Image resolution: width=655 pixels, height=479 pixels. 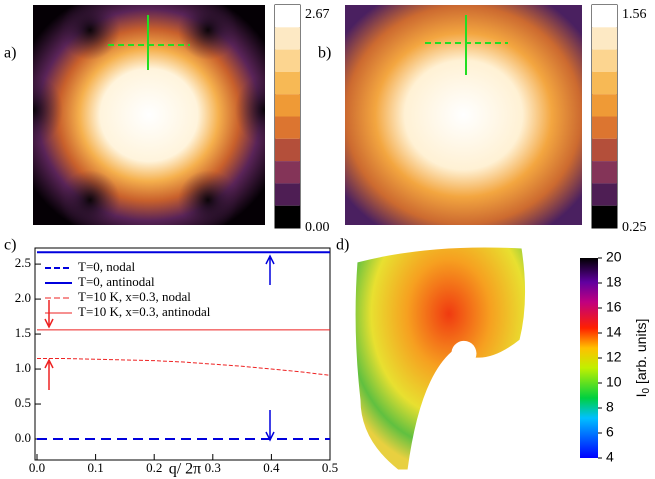 I want to click on x-tick-label: 0.5, so click(x=330, y=467).